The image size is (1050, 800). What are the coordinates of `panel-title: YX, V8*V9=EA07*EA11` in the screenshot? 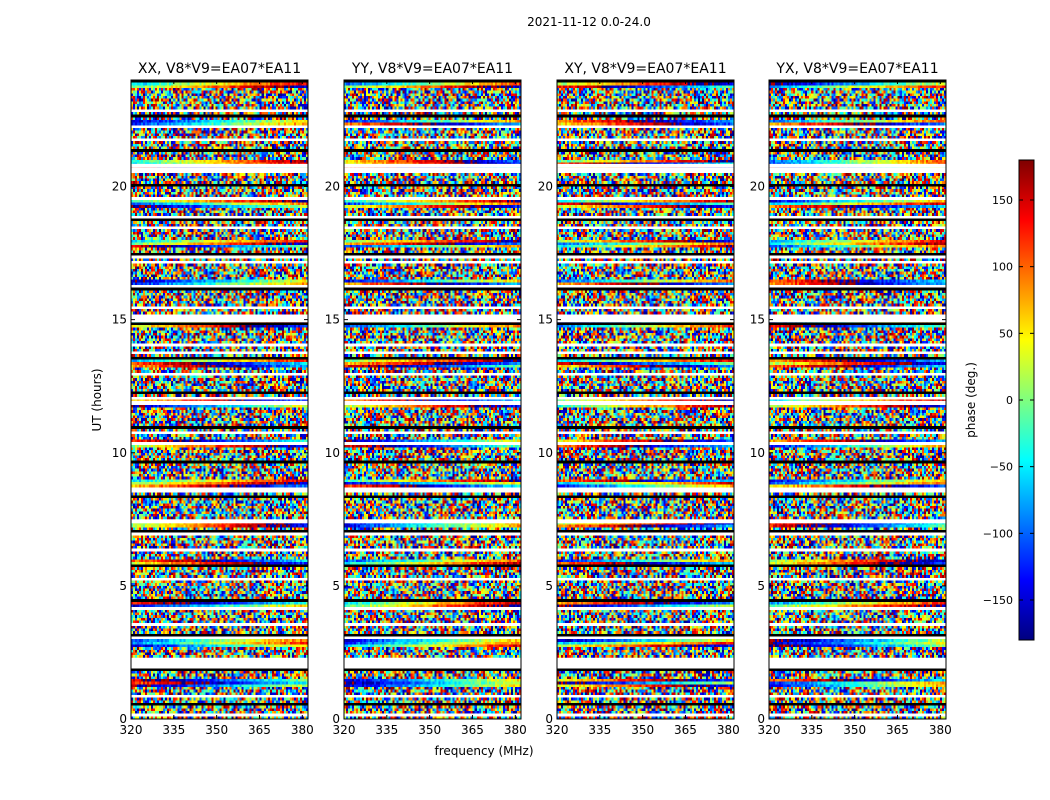 It's located at (856, 69).